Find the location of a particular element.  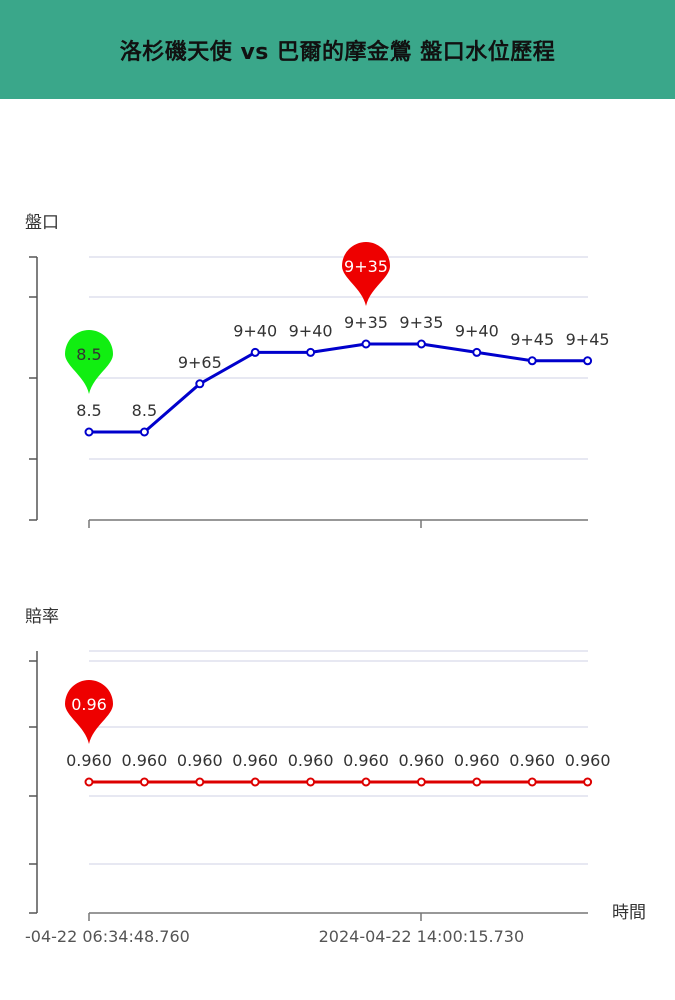

top-marker-label: 9+35 is located at coordinates (366, 266).